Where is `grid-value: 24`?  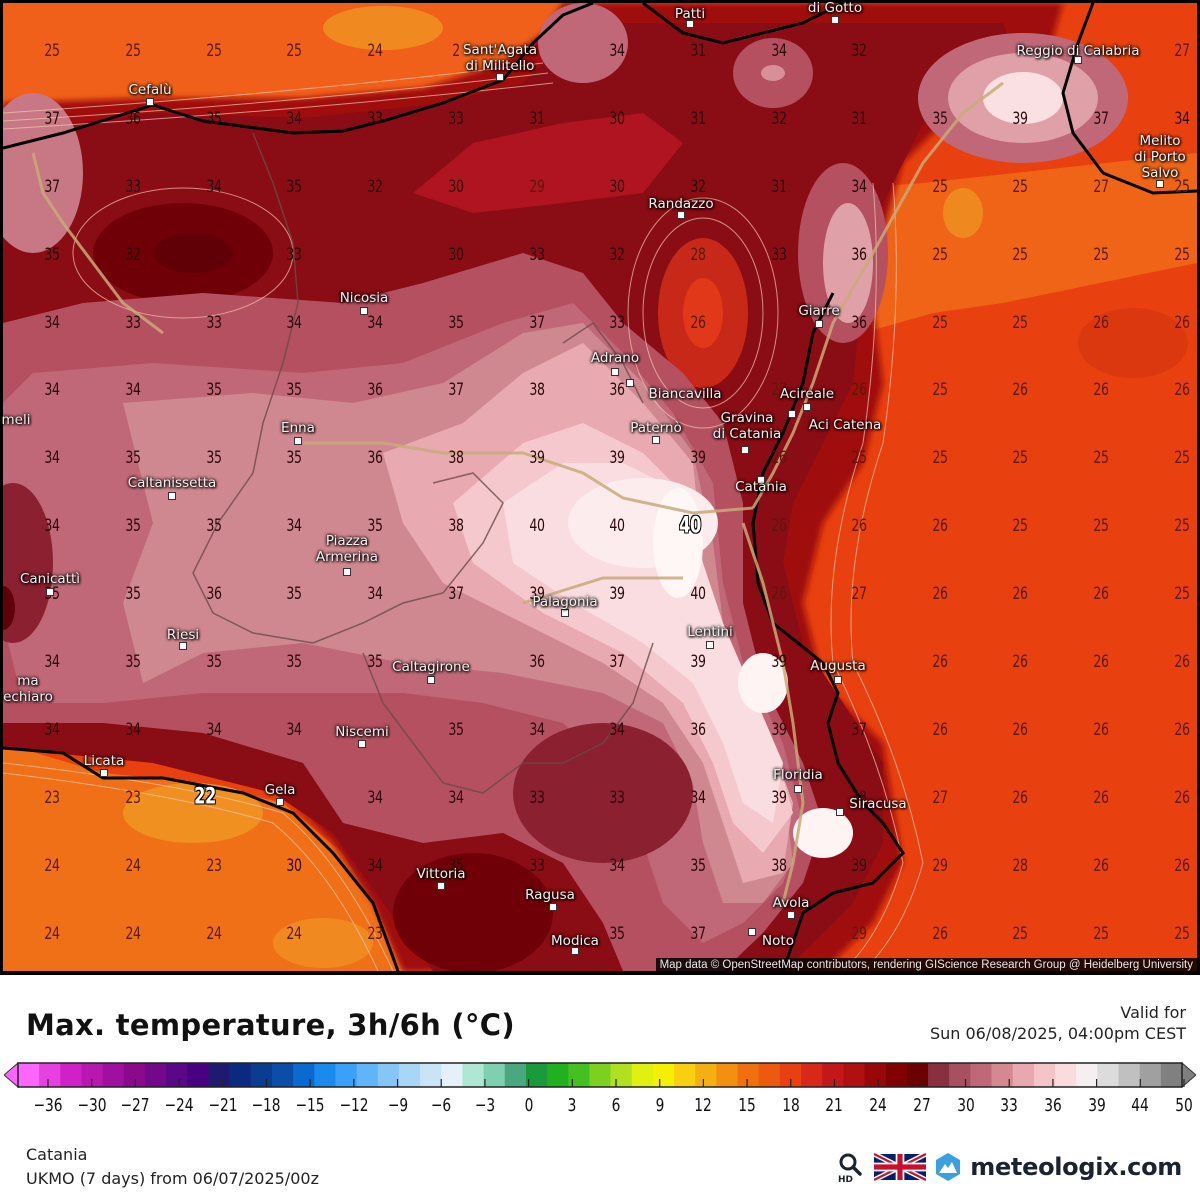
grid-value: 24 is located at coordinates (133, 866).